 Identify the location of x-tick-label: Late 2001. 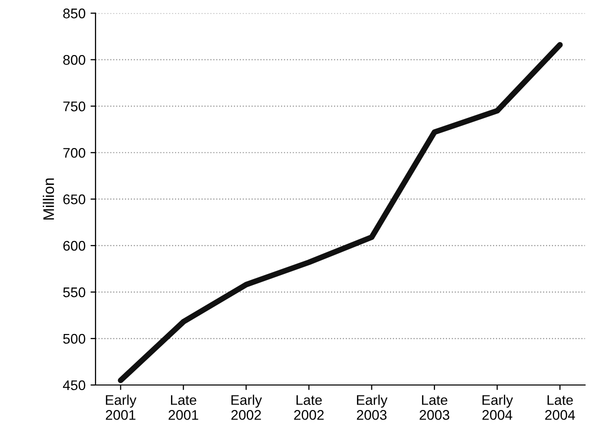
(183, 407).